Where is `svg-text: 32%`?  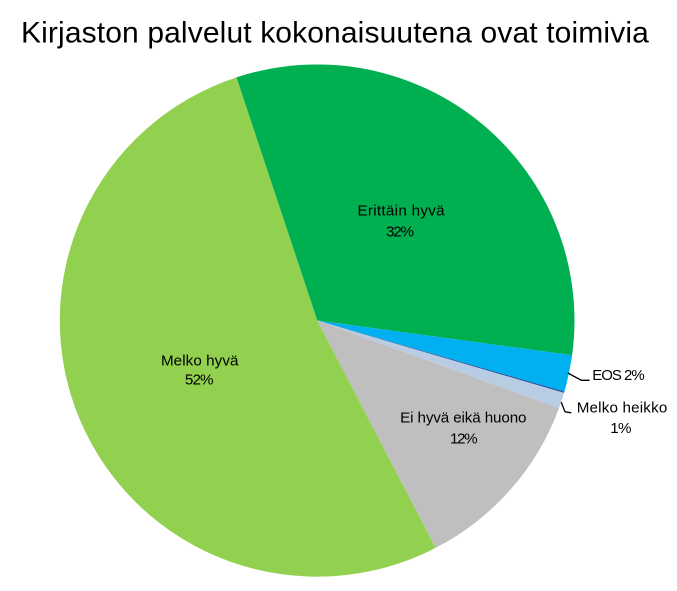
svg-text: 32% is located at coordinates (400, 231).